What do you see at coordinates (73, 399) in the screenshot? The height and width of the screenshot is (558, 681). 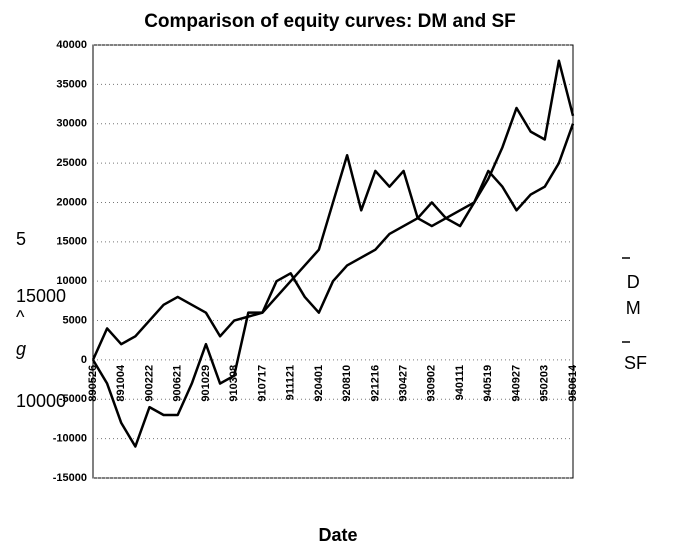 I see `y-tick-label: -5000` at bounding box center [73, 399].